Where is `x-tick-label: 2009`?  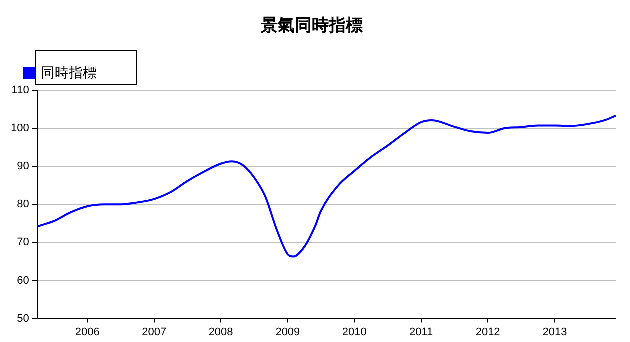 x-tick-label: 2009 is located at coordinates (288, 332).